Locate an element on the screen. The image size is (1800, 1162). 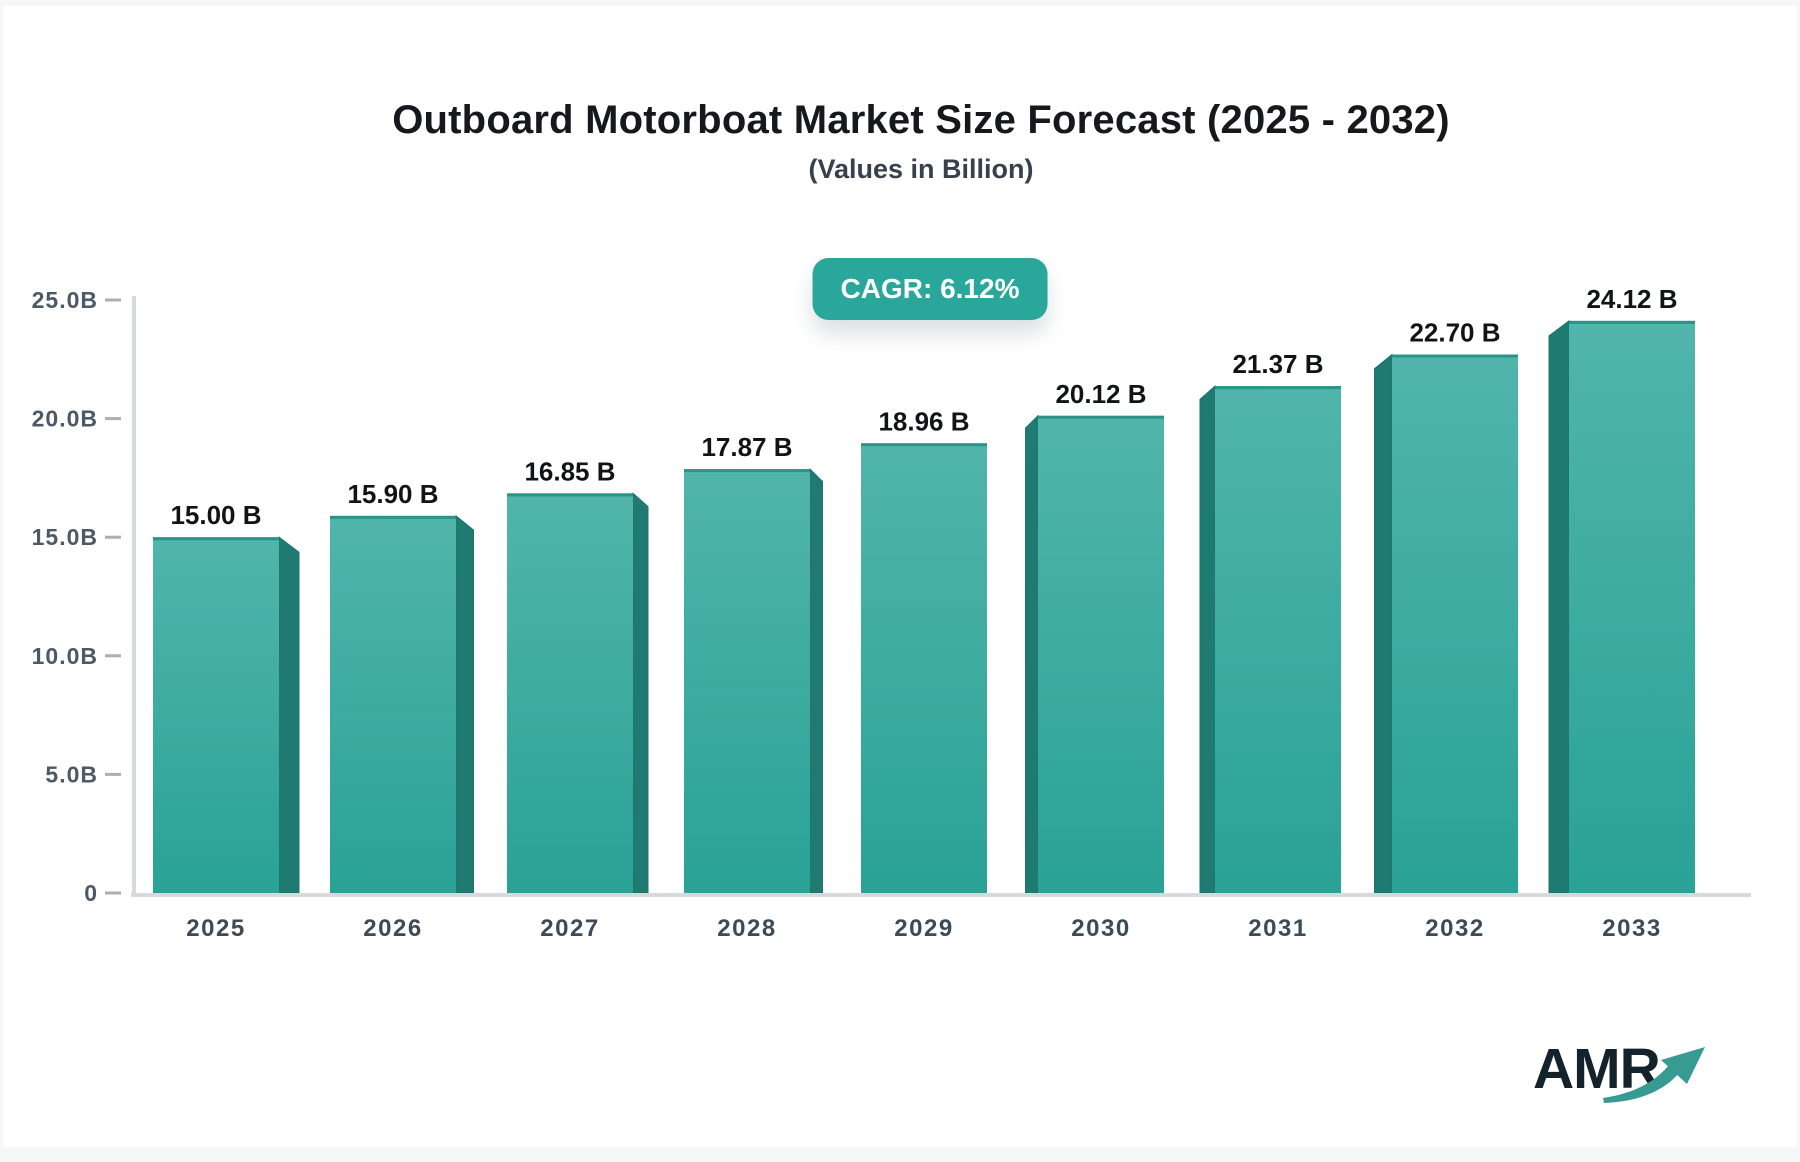
bar-group-2027: 16.85 B 2027 is located at coordinates (577, 699).